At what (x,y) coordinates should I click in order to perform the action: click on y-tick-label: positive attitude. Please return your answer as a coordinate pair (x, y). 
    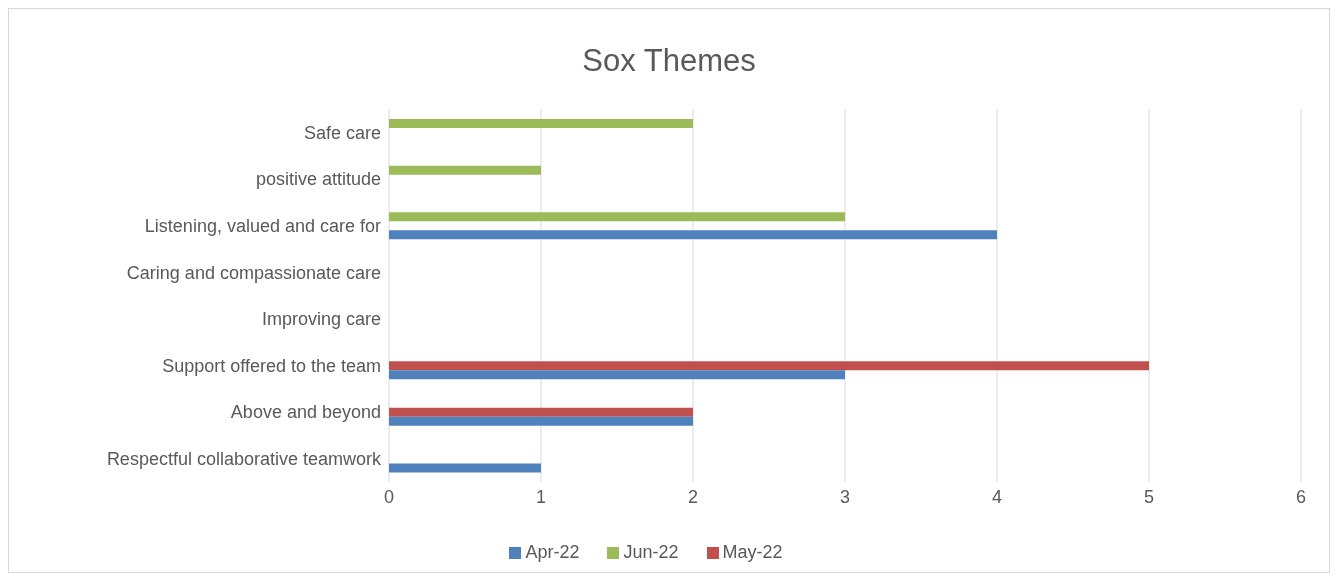
    Looking at the image, I should click on (318, 179).